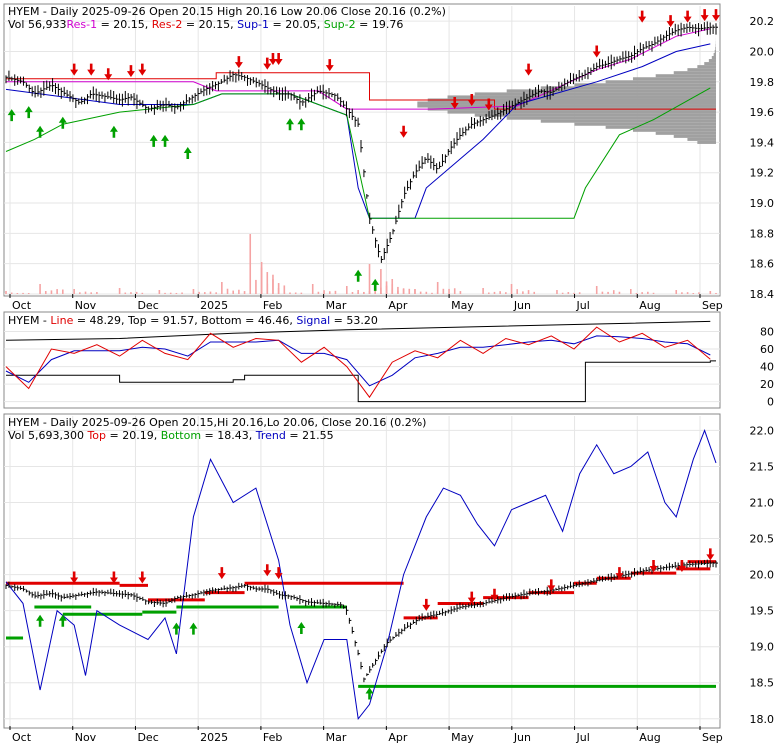 The width and height of the screenshot is (780, 745). I want to click on trend-x-tick-label: Feb, so click(272, 737).